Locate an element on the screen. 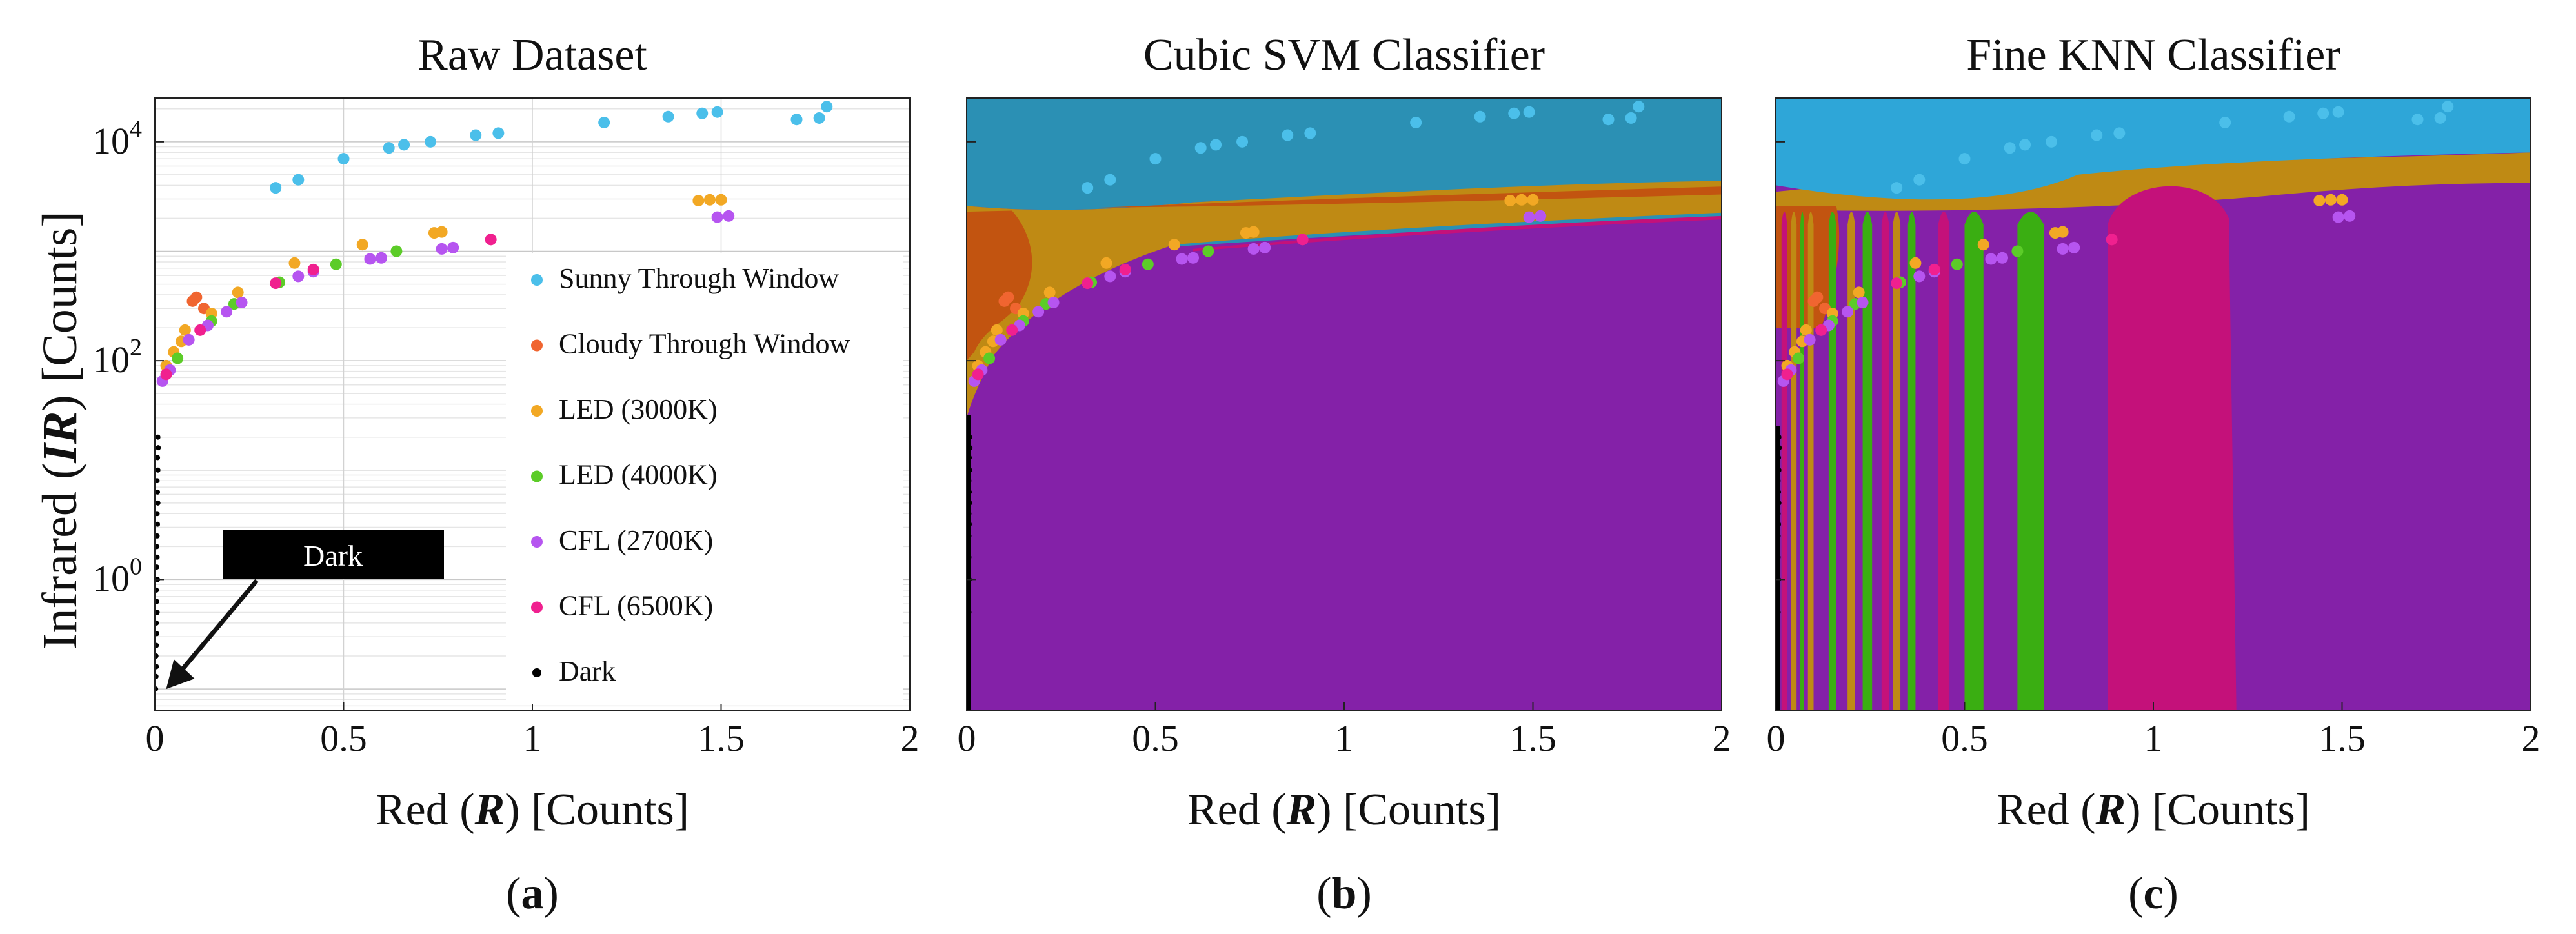 This screenshot has height=934, width=2576. region-cloudy is located at coordinates (1000, 285).